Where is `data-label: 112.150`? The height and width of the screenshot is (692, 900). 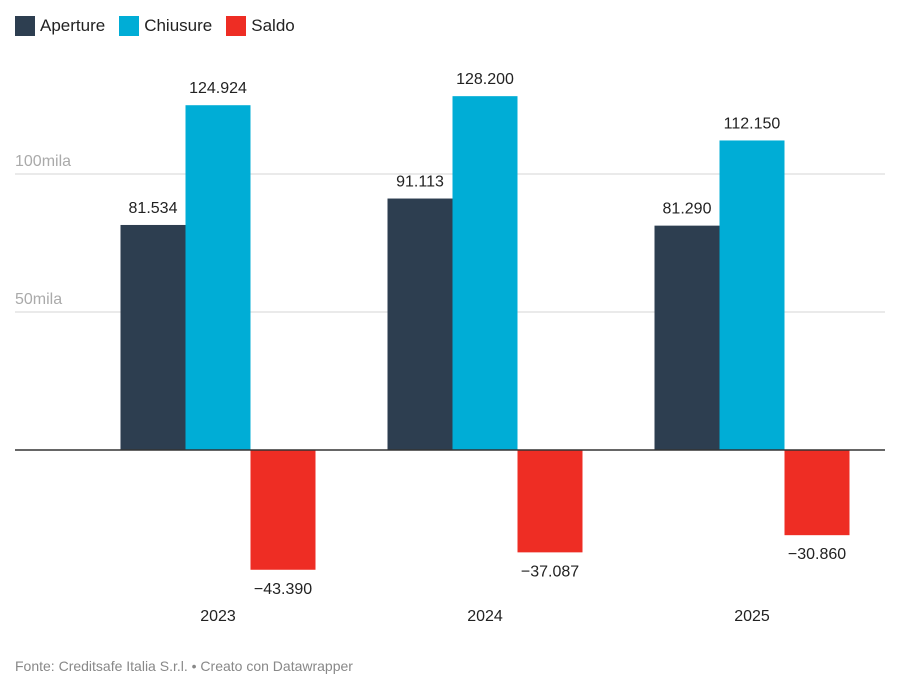
data-label: 112.150 is located at coordinates (752, 123).